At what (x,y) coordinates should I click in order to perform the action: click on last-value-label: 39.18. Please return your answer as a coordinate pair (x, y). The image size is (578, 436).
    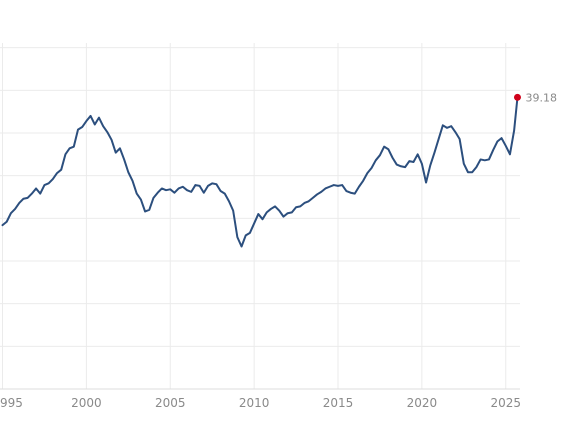
    Looking at the image, I should click on (541, 97).